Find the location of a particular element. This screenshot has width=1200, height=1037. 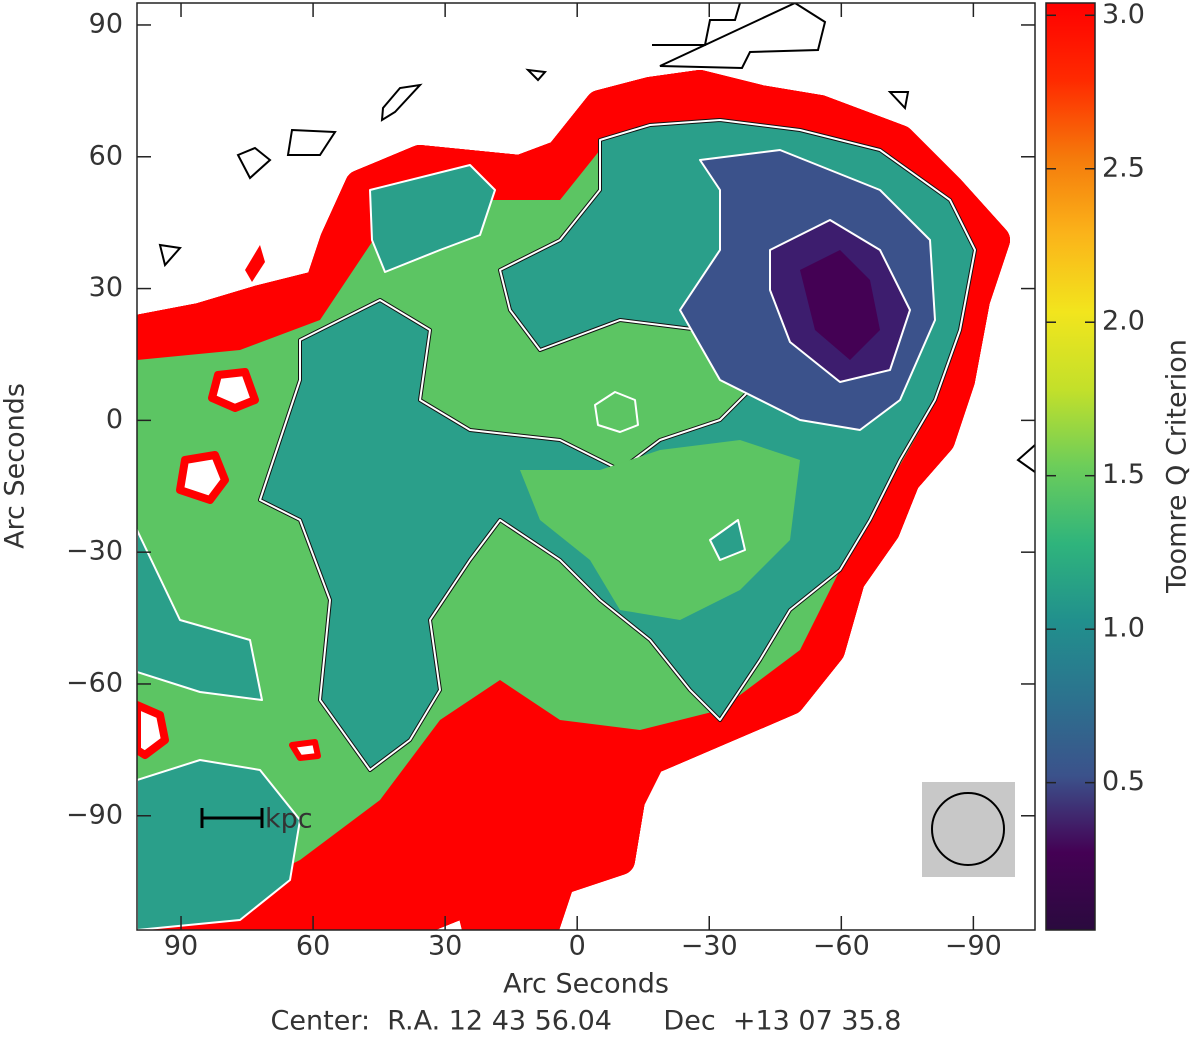

colorbar-tick-label: 1.5 is located at coordinates (1123, 474).